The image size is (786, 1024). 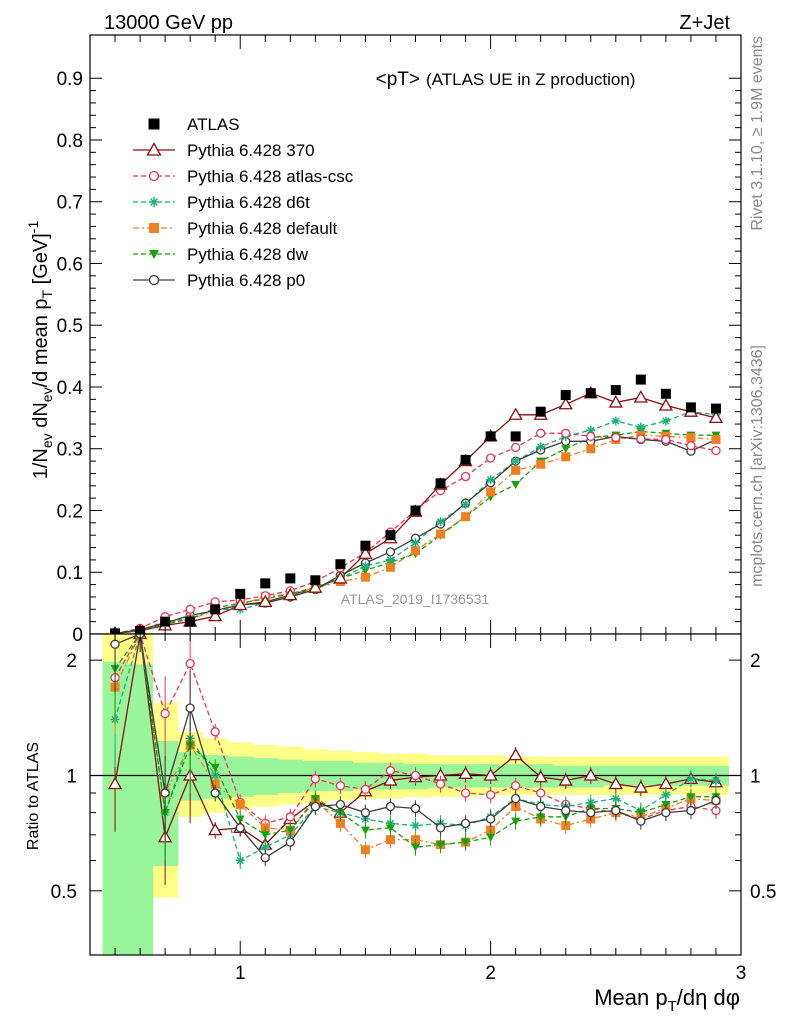 What do you see at coordinates (667, 1000) in the screenshot?
I see `xlabel: Mean pT/dη dφ` at bounding box center [667, 1000].